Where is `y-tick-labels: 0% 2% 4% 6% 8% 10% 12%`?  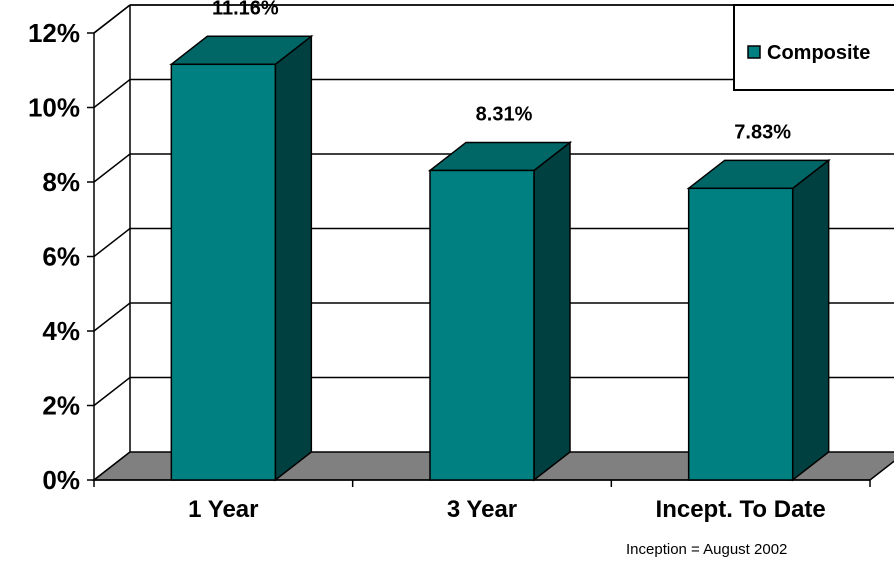 y-tick-labels: 0% 2% 4% 6% 8% 10% 12% is located at coordinates (61, 256).